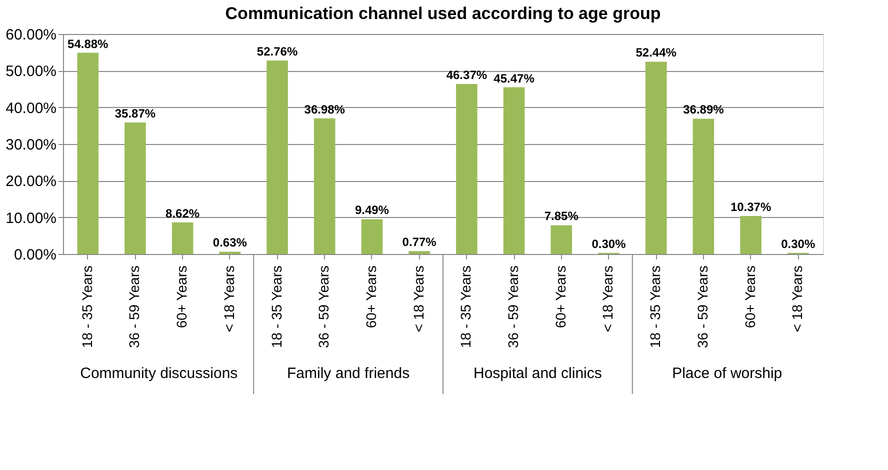 This screenshot has height=470, width=888. Describe the element at coordinates (88, 43) in the screenshot. I see `data-label: 54.88%` at that location.